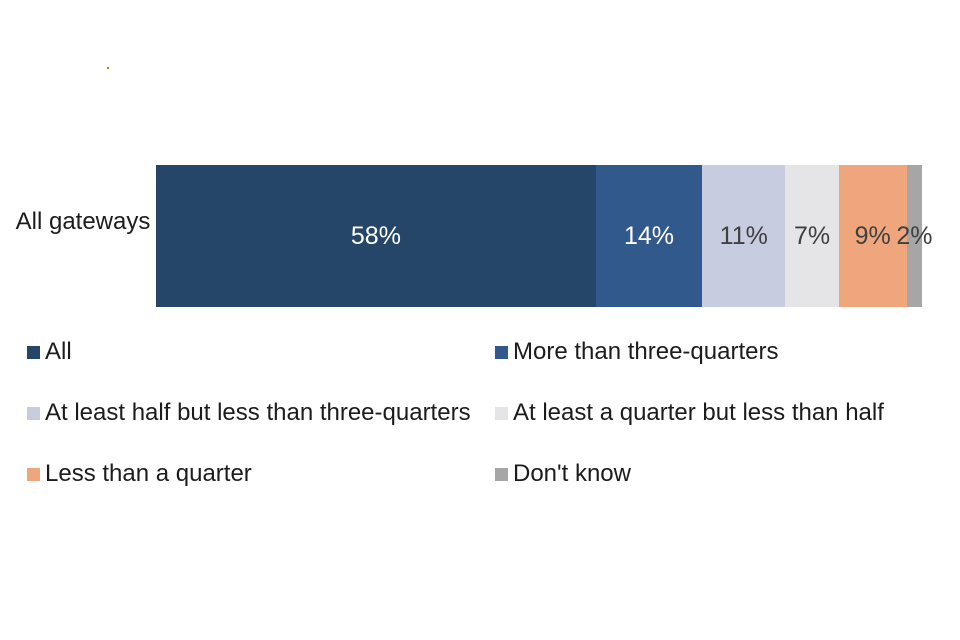 The width and height of the screenshot is (960, 640). I want to click on data-label-at-least-half-but-less-than-three-quarters: 11%, so click(743, 235).